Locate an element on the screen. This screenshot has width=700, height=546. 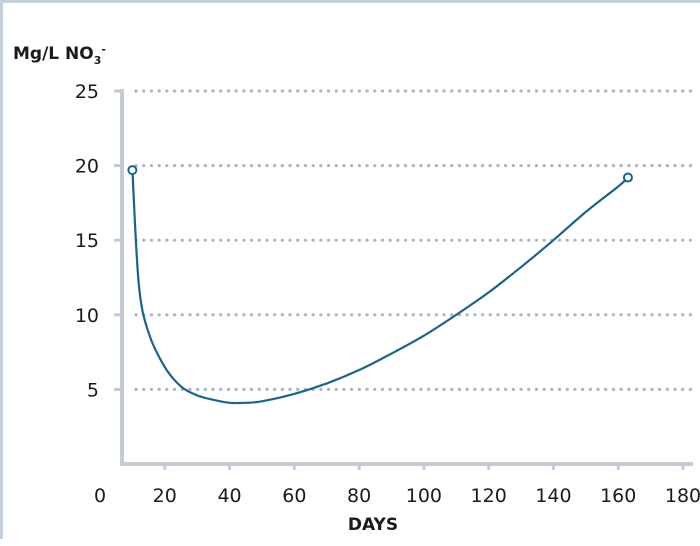
y-tick-label-10: 10 is located at coordinates (87, 316).